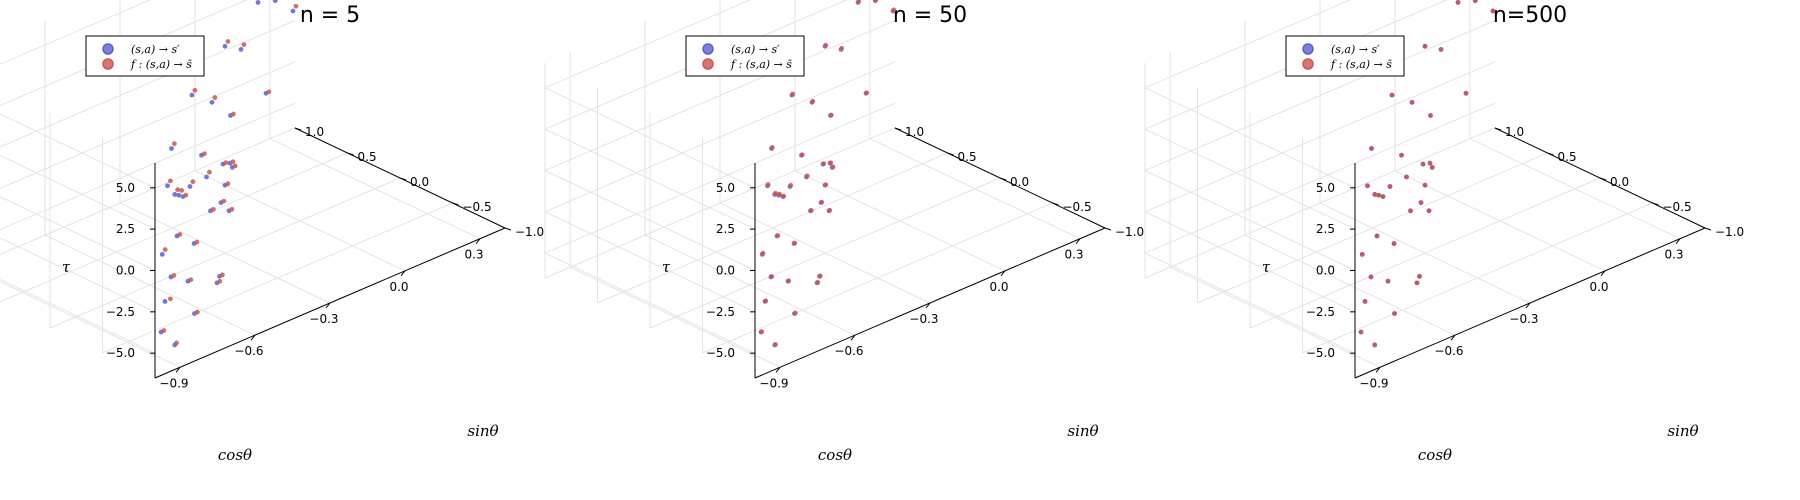  What do you see at coordinates (248, 351) in the screenshot?
I see `x-tick-label: −0.6` at bounding box center [248, 351].